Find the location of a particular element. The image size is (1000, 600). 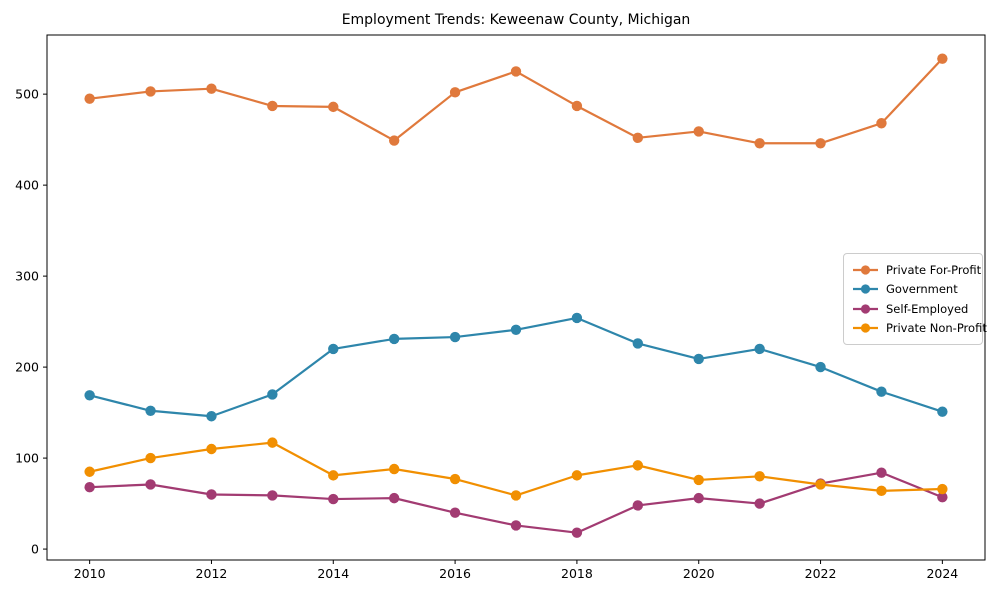

y-tick-label: 0 is located at coordinates (35, 549).